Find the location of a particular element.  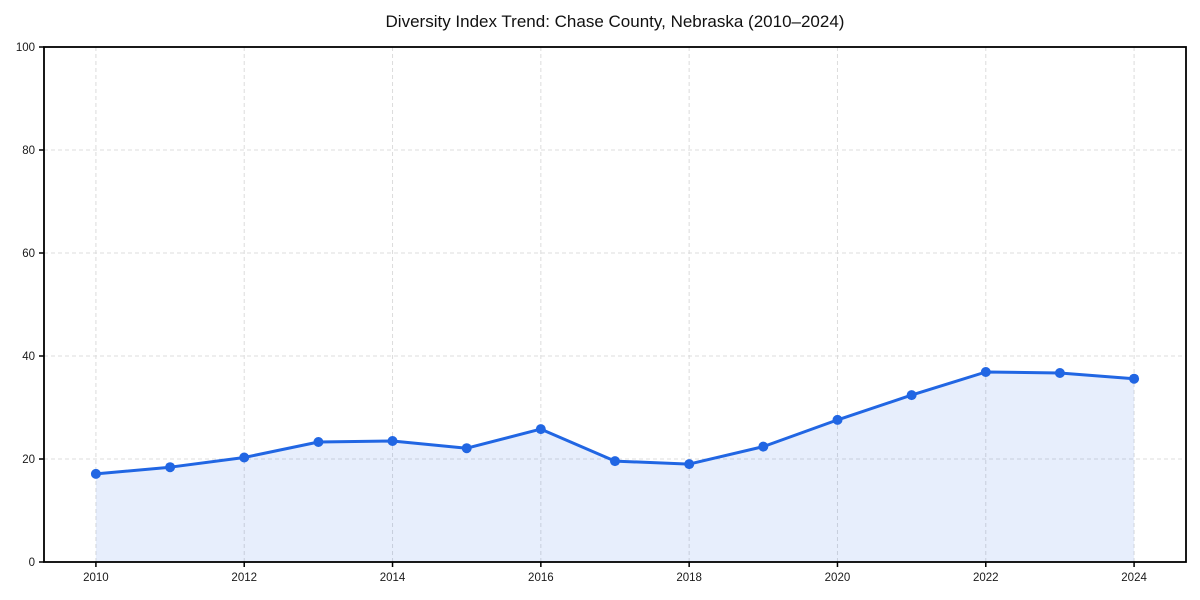

x-tick-label-2024: 2024 is located at coordinates (1134, 578).